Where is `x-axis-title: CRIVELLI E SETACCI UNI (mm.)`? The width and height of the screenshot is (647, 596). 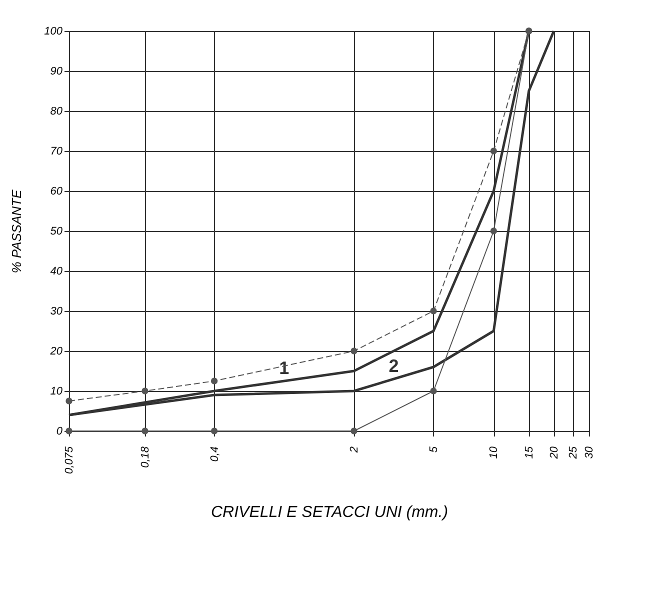
x-axis-title: CRIVELLI E SETACCI UNI (mm.) is located at coordinates (329, 513).